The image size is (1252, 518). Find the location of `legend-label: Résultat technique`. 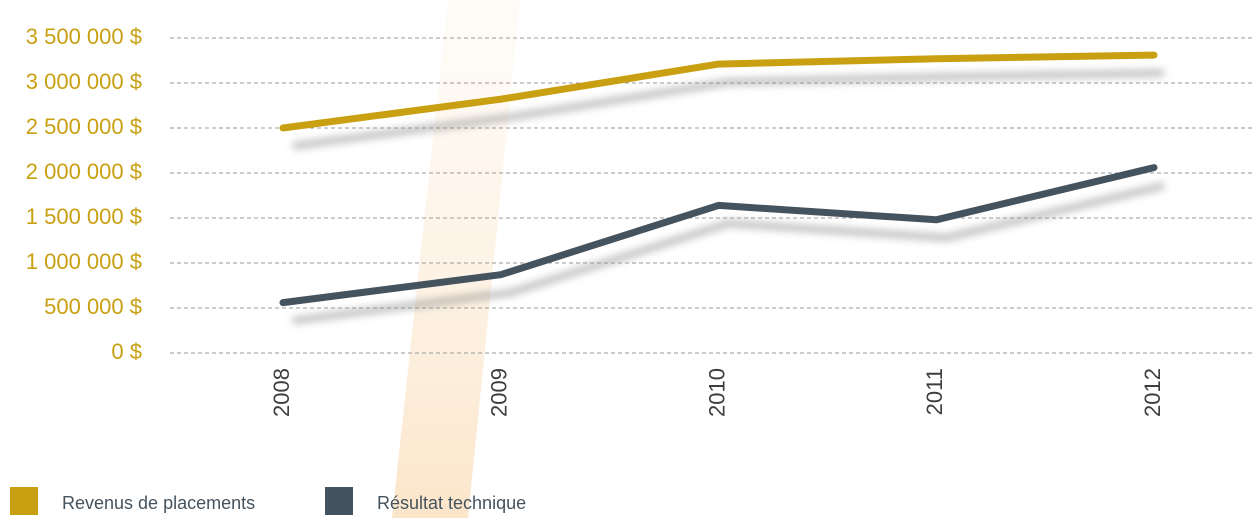

legend-label: Résultat technique is located at coordinates (451, 503).